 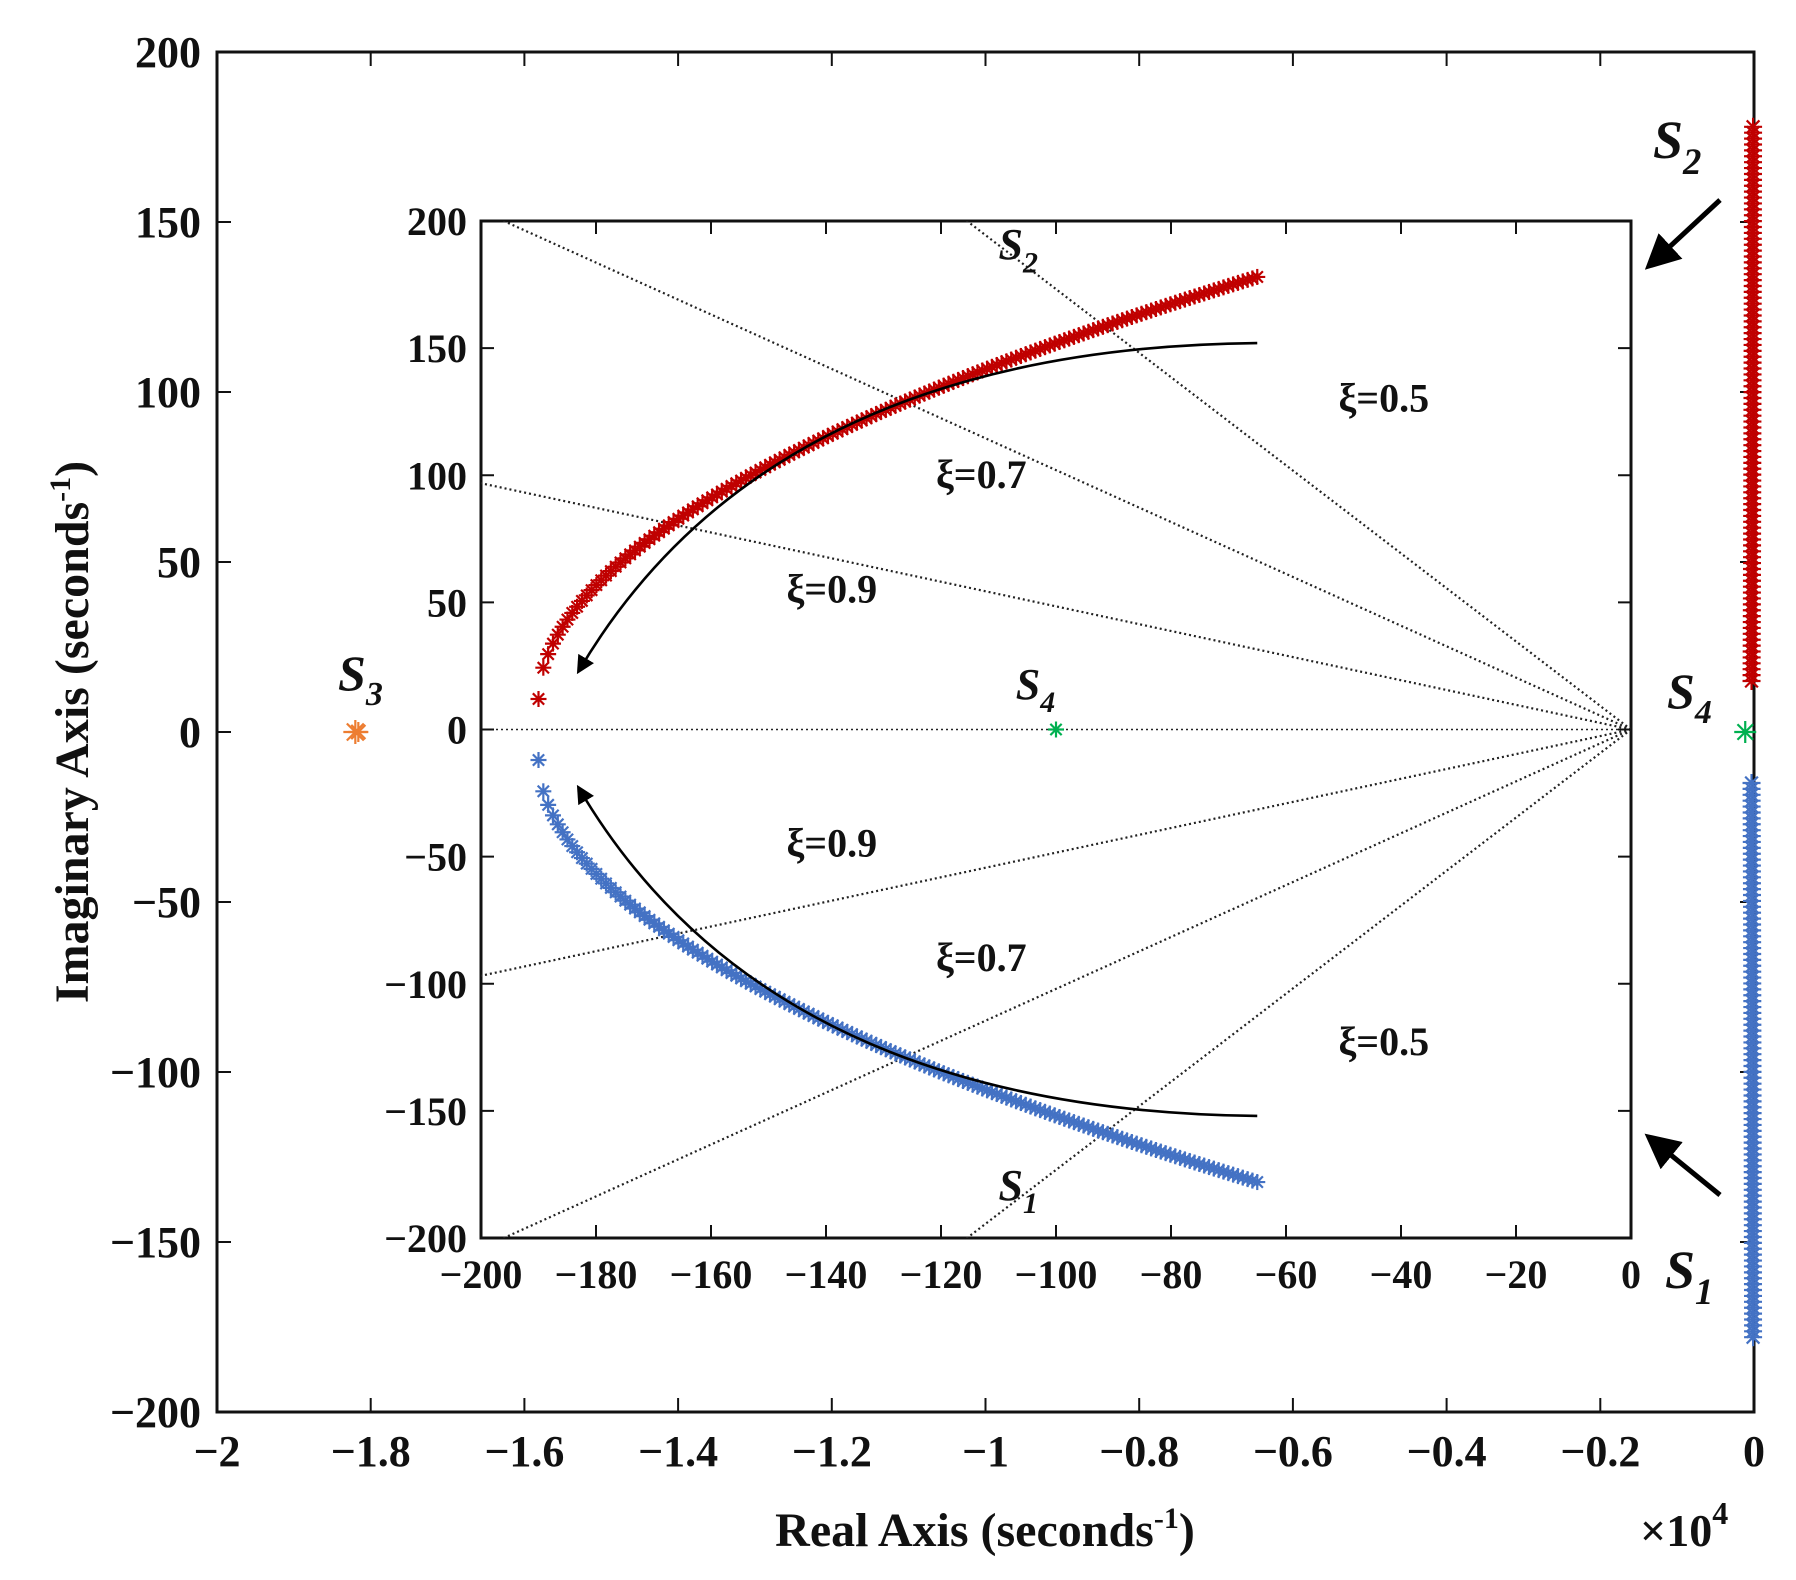 What do you see at coordinates (1035, 689) in the screenshot?
I see `inset-label-S4: S4` at bounding box center [1035, 689].